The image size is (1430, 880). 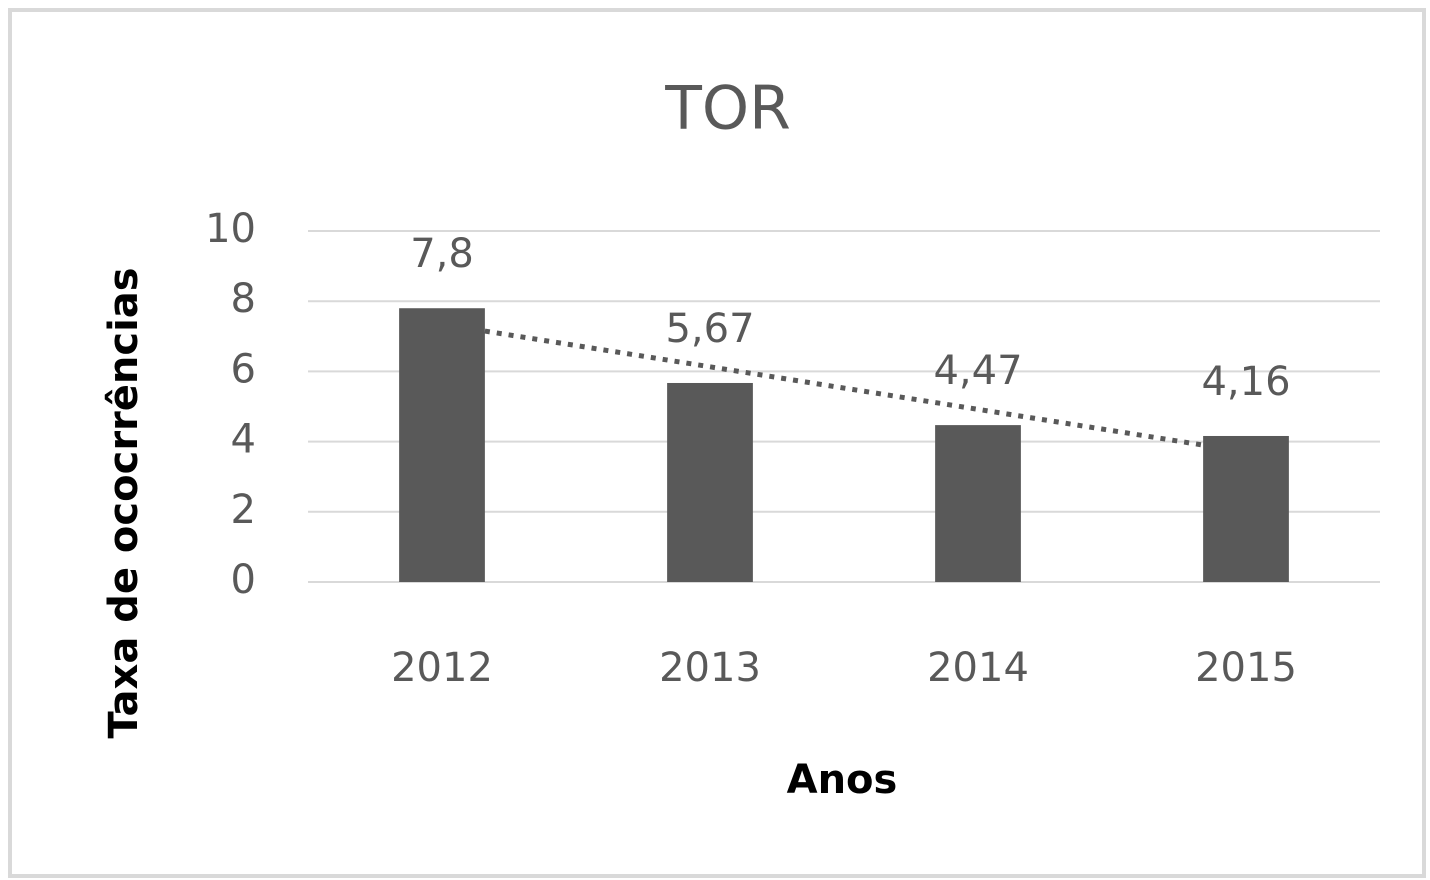 I want to click on y-tick-label: 8, so click(x=243, y=299).